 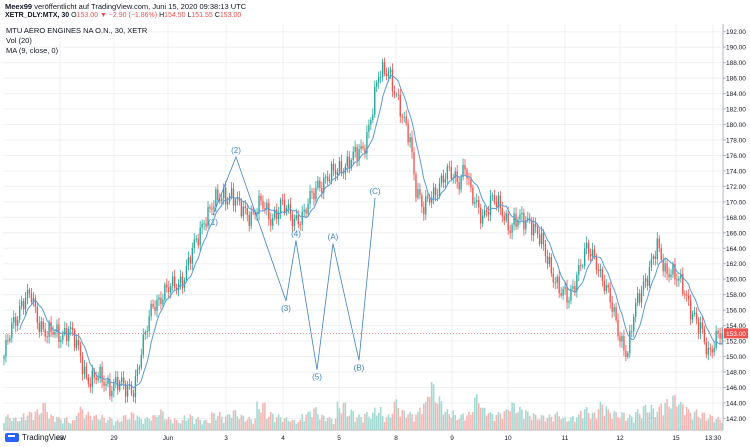 What do you see at coordinates (226, 438) in the screenshot?
I see `x-tick-label: 3` at bounding box center [226, 438].